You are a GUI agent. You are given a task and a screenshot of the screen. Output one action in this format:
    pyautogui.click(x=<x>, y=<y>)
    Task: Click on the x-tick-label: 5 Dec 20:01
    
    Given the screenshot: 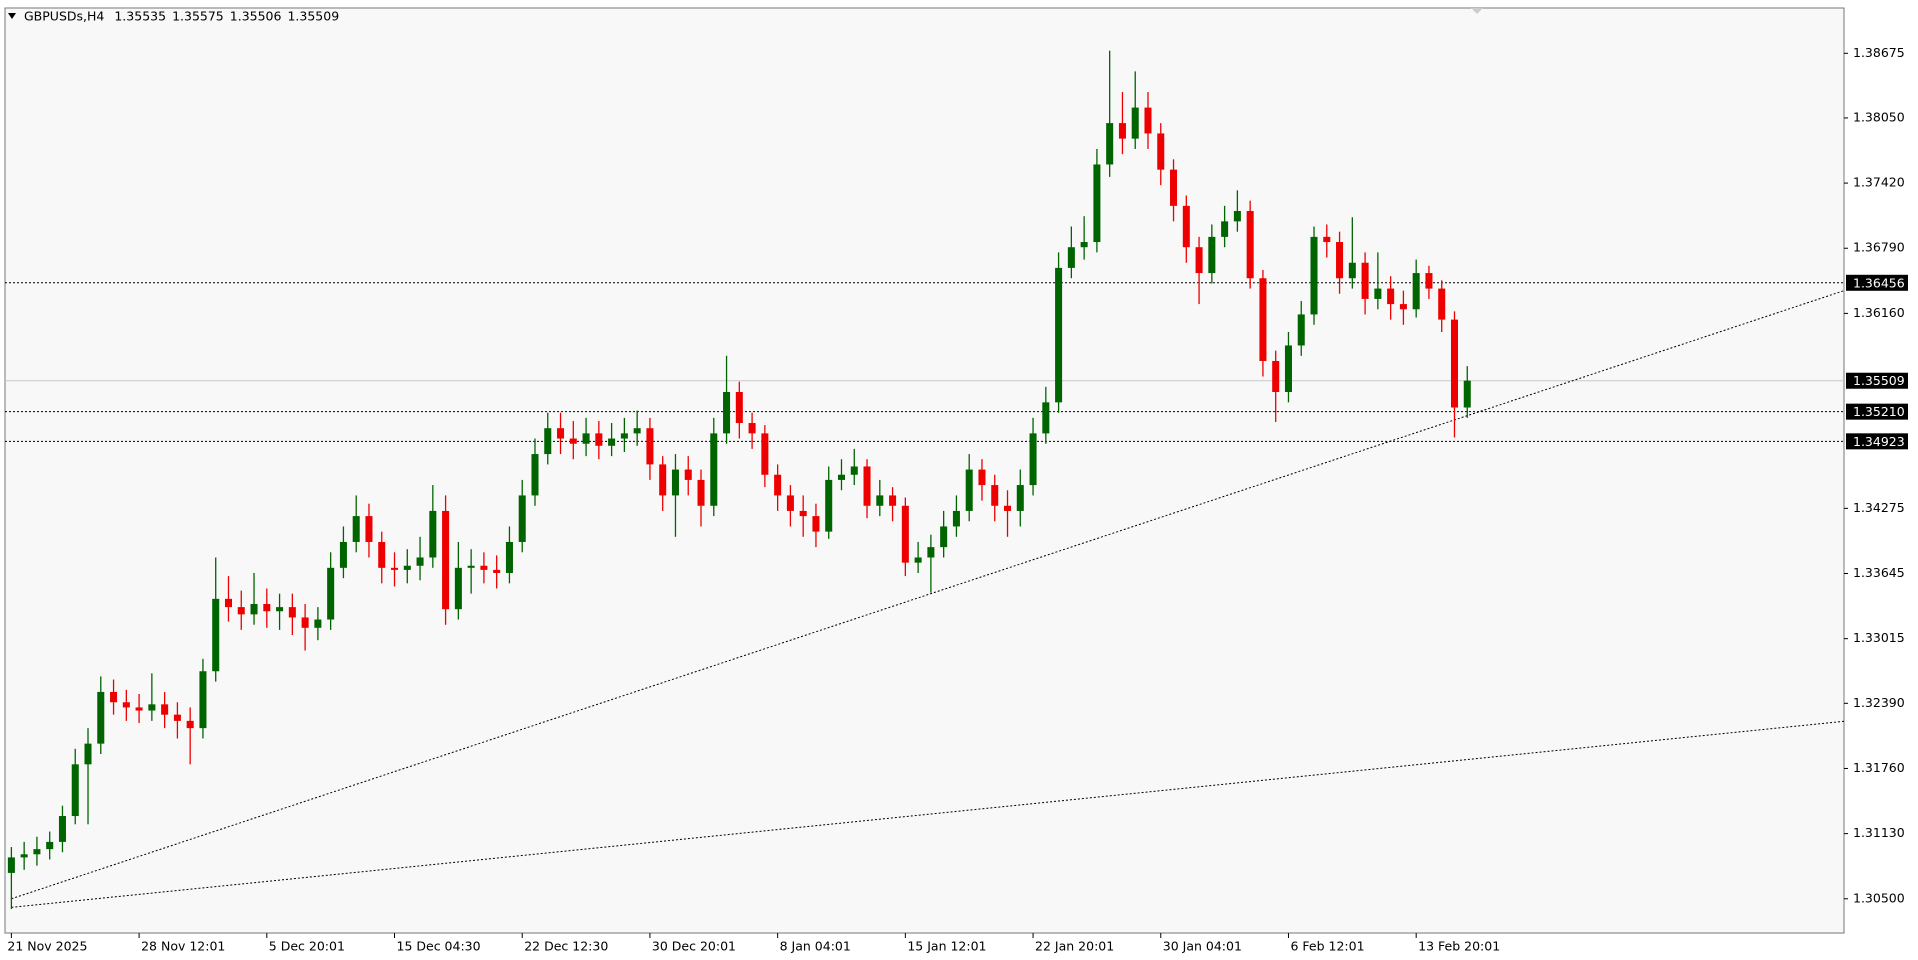 What is the action you would take?
    pyautogui.click(x=307, y=946)
    